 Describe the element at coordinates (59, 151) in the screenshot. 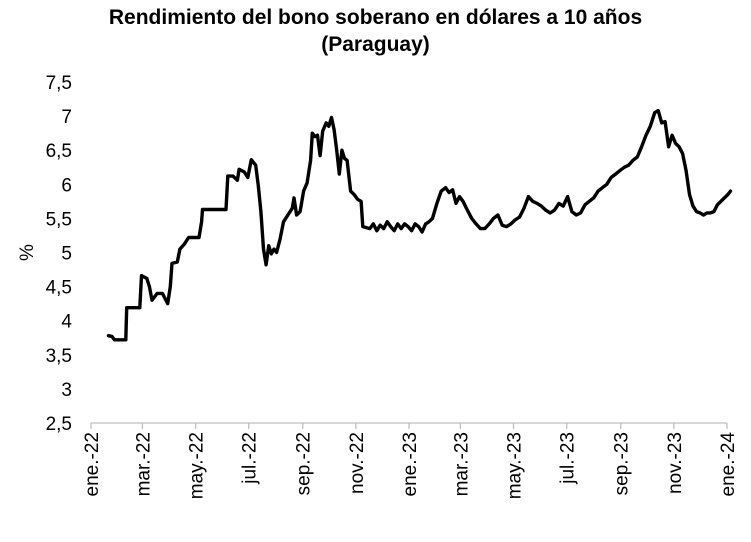

I see `y-tick-label-8: 6,5` at that location.